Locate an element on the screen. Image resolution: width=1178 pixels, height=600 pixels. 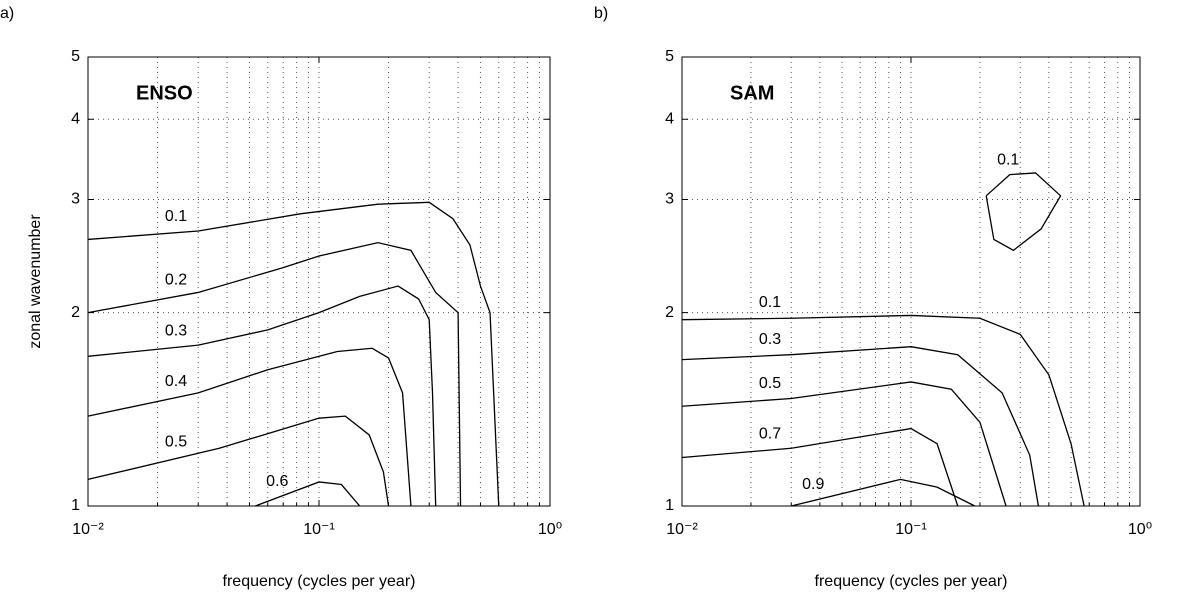
y-axis-label: zonal wavenumber is located at coordinates (35, 281).